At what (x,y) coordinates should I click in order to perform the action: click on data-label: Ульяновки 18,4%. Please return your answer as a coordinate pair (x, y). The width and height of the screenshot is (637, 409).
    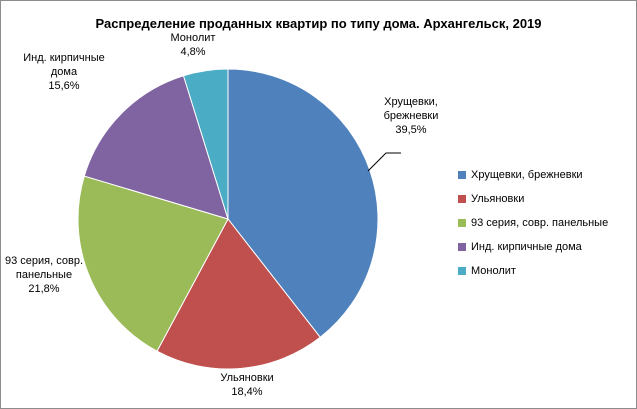
    Looking at the image, I should click on (246, 385).